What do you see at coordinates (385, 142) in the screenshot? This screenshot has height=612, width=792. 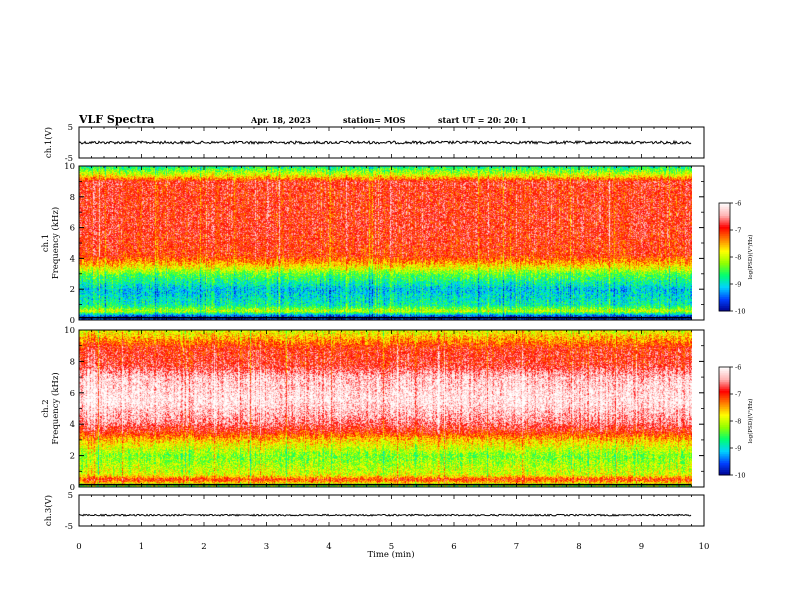 I see `ch1-waveform-trace` at bounding box center [385, 142].